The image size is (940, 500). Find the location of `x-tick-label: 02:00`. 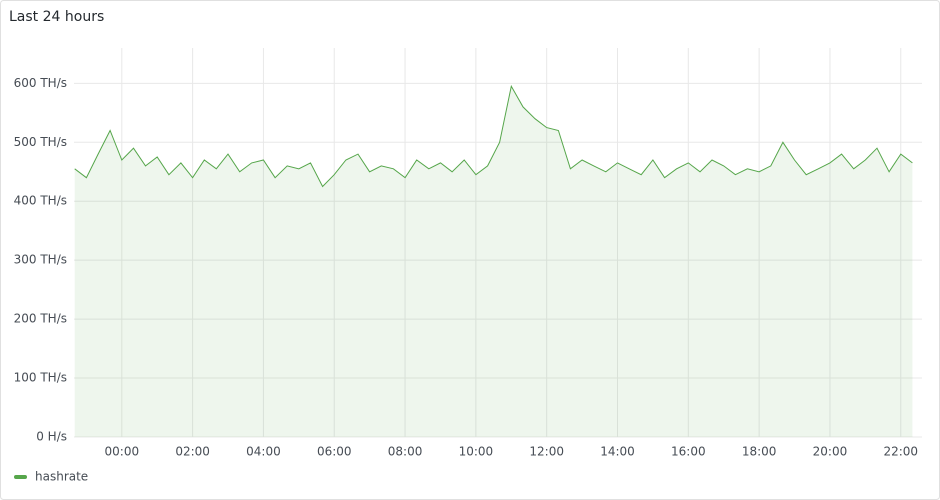

x-tick-label: 02:00 is located at coordinates (192, 452).